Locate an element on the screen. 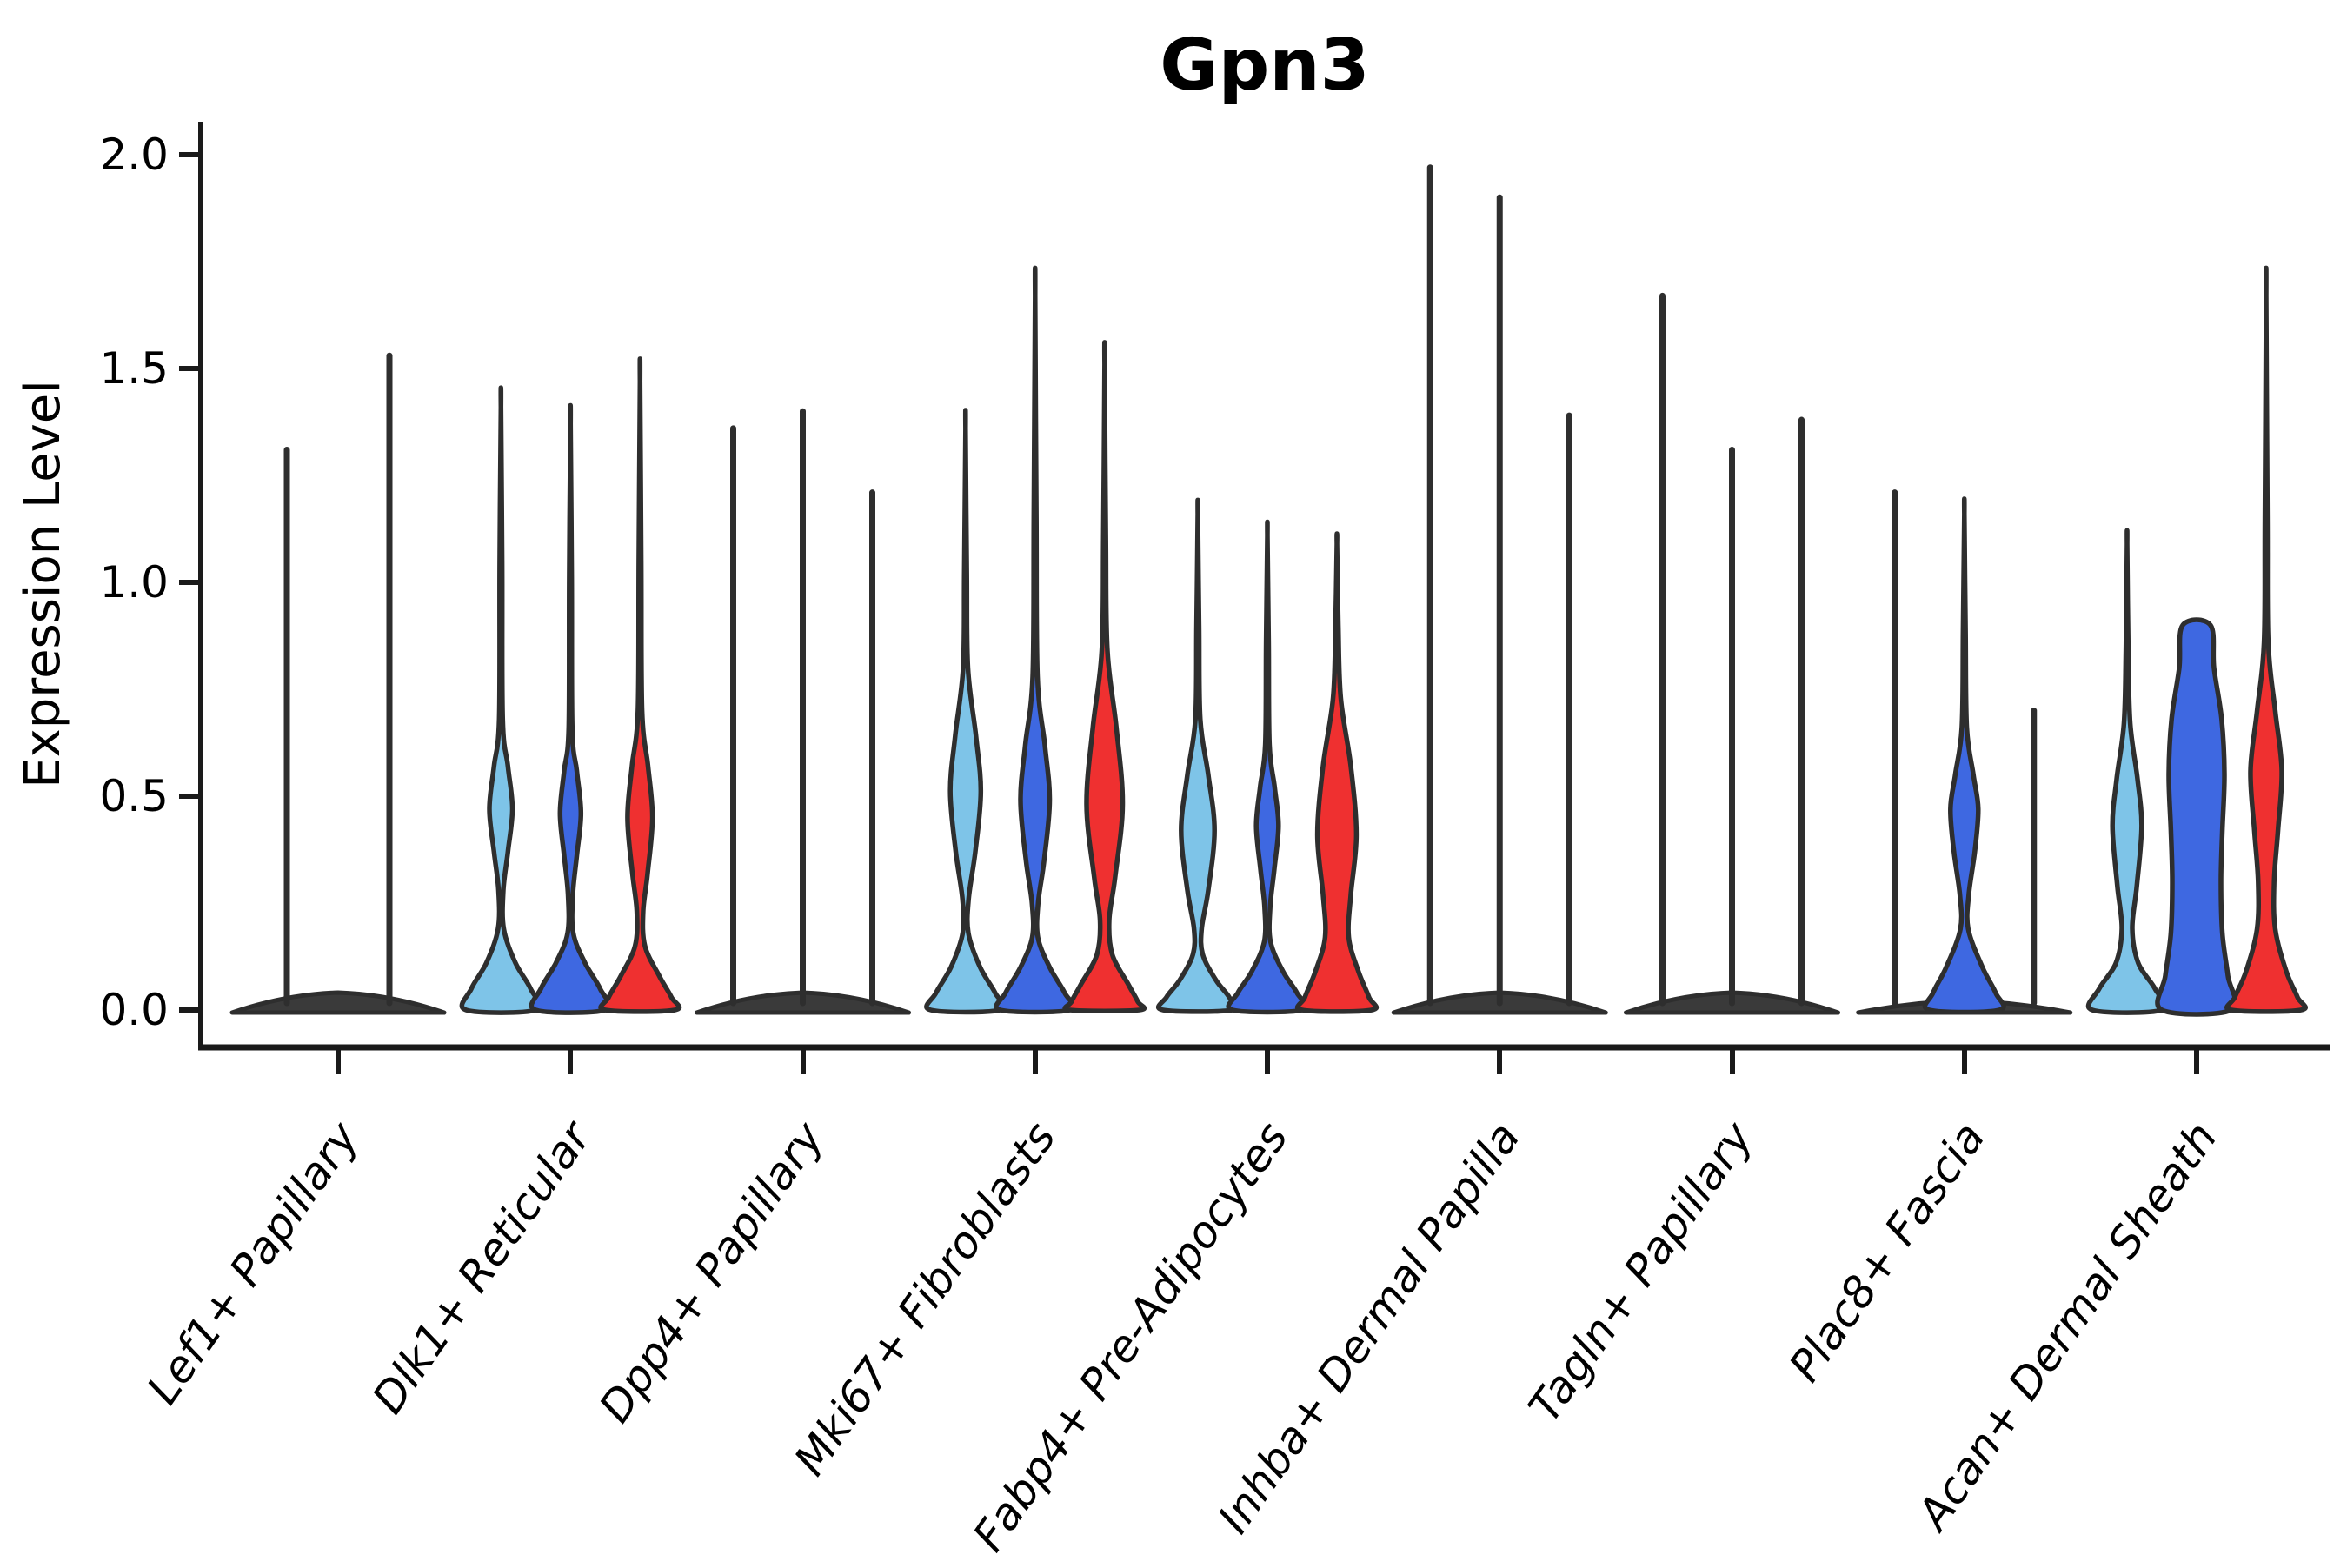  y-axis-label: Expression Level is located at coordinates (43, 584).